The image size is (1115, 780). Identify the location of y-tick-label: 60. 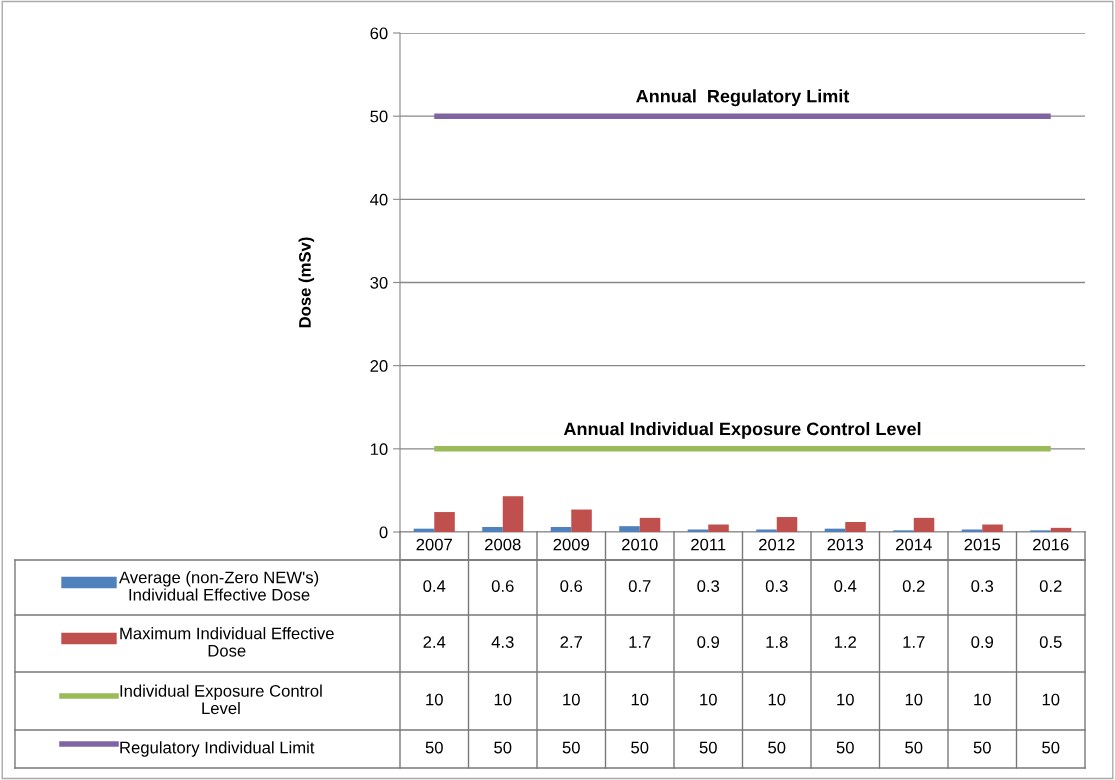
(379, 33).